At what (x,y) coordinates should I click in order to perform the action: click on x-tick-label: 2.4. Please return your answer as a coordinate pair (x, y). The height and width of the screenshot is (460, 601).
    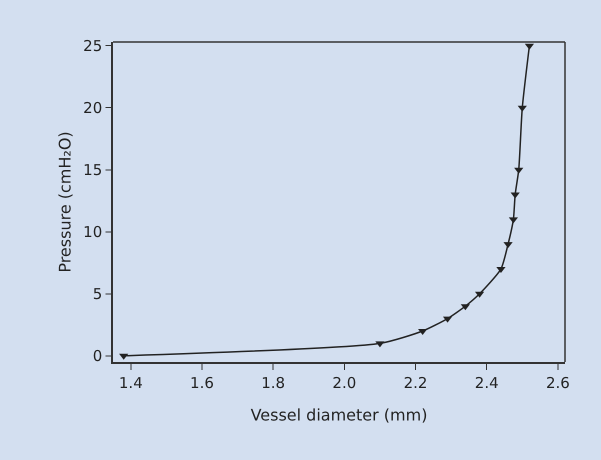
    Looking at the image, I should click on (486, 383).